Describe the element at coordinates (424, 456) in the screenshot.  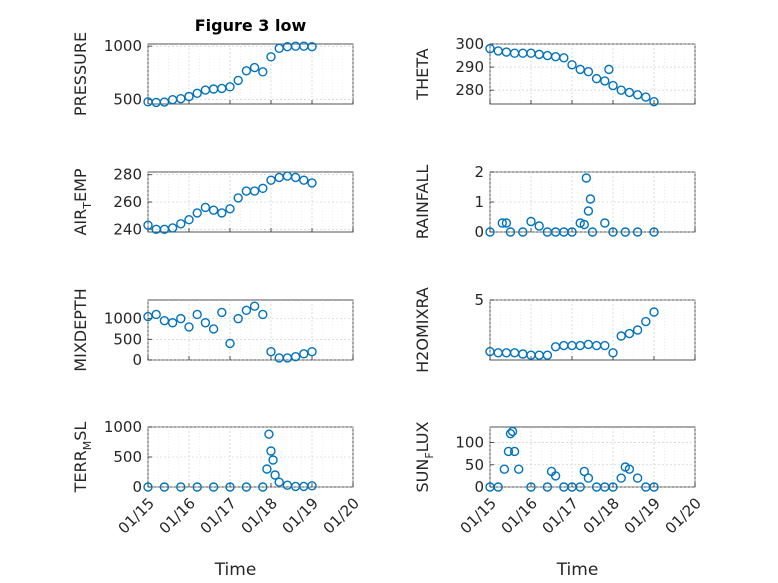
I see `y-axis-label: SUNFLUX` at that location.